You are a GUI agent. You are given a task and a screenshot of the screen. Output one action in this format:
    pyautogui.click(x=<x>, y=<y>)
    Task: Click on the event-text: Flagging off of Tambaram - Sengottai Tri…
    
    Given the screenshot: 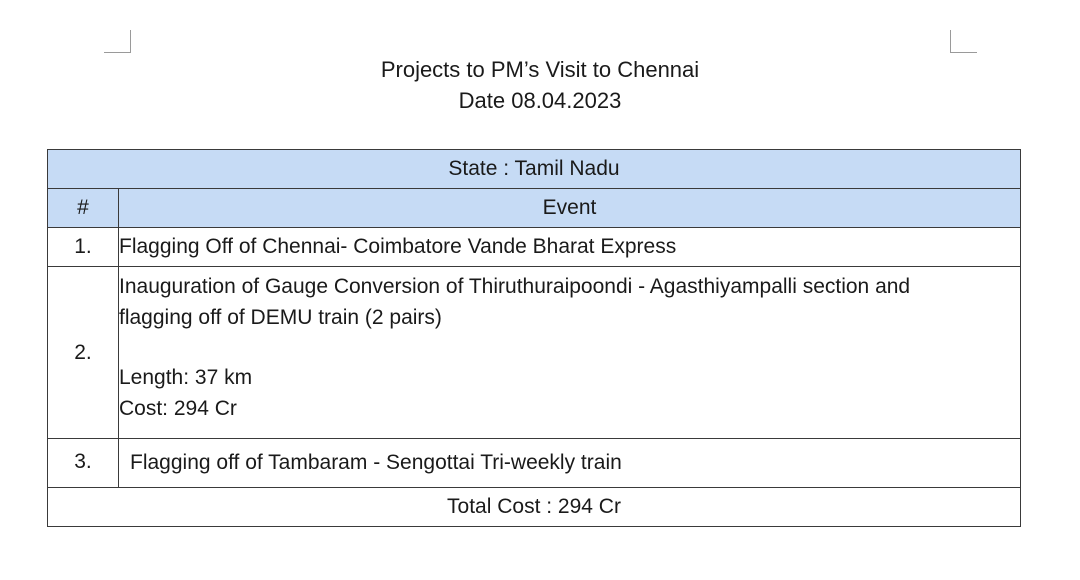 What is the action you would take?
    pyautogui.click(x=376, y=462)
    